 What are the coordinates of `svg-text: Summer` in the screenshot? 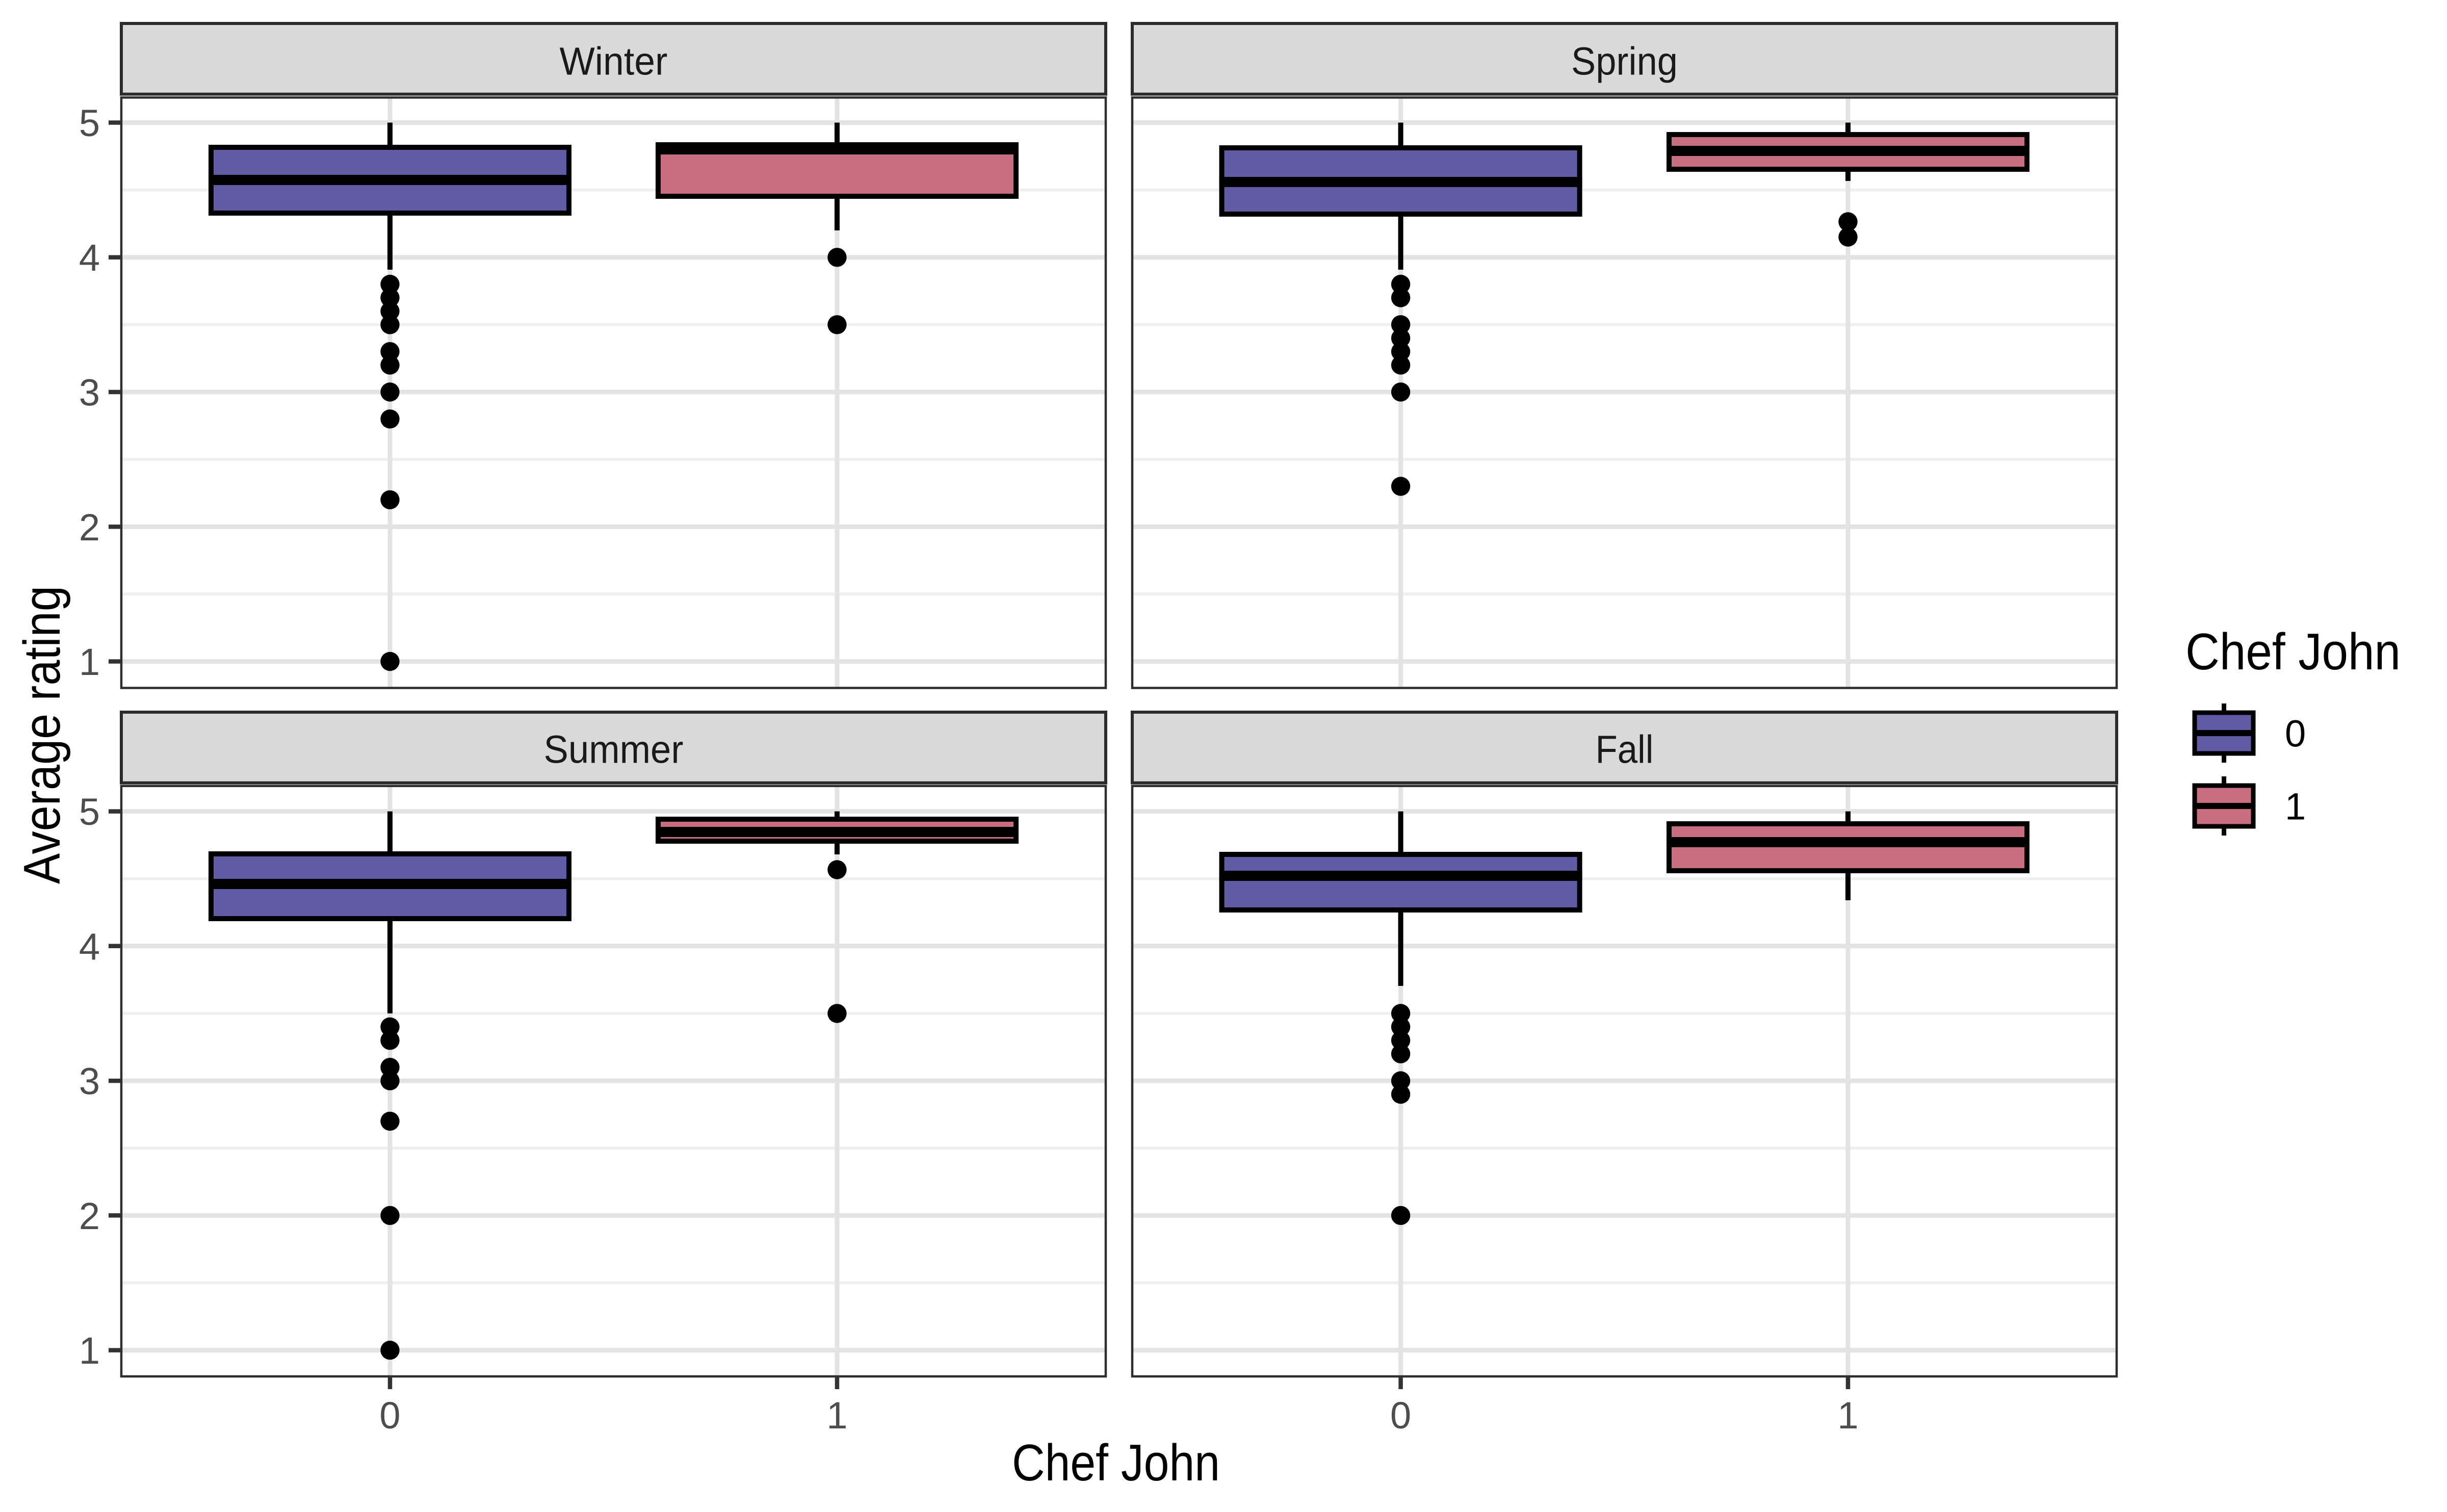 It's located at (614, 750).